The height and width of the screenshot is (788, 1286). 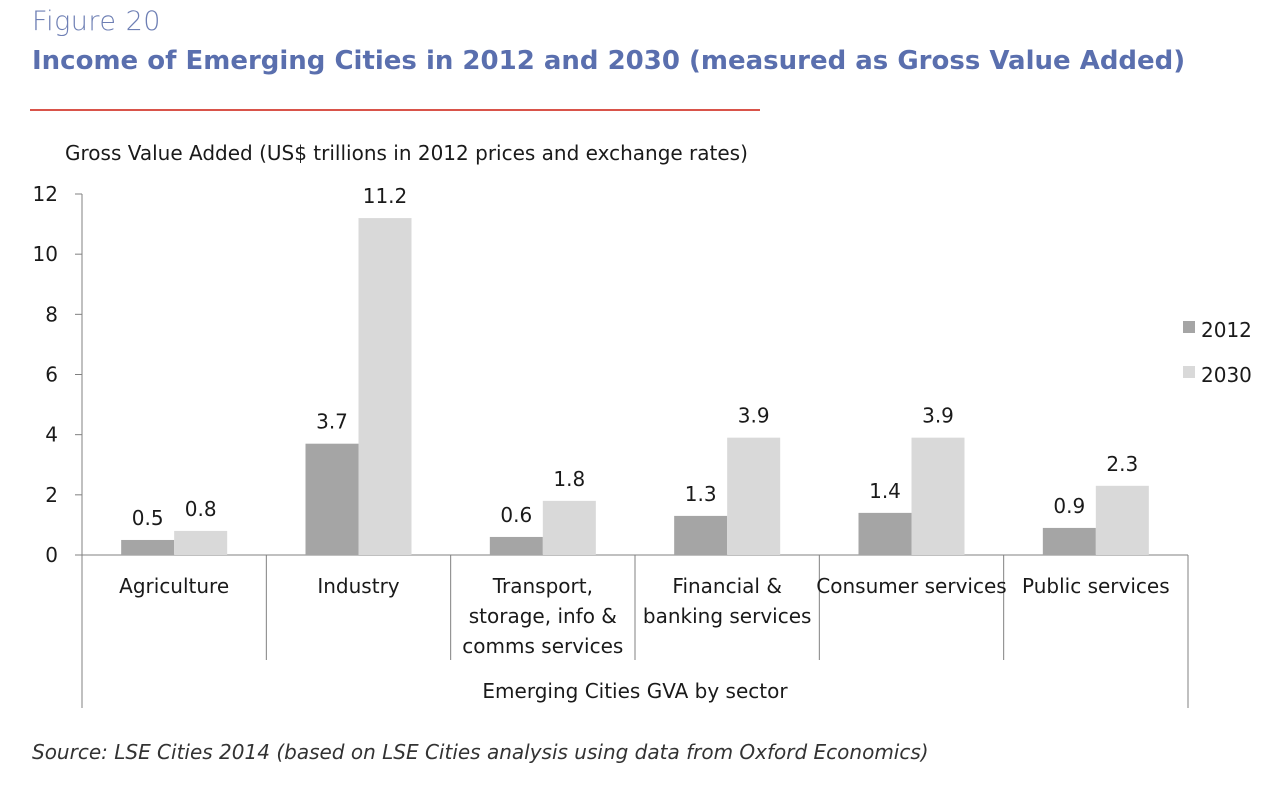 What do you see at coordinates (727, 586) in the screenshot?
I see `x-tick-label: Financial &` at bounding box center [727, 586].